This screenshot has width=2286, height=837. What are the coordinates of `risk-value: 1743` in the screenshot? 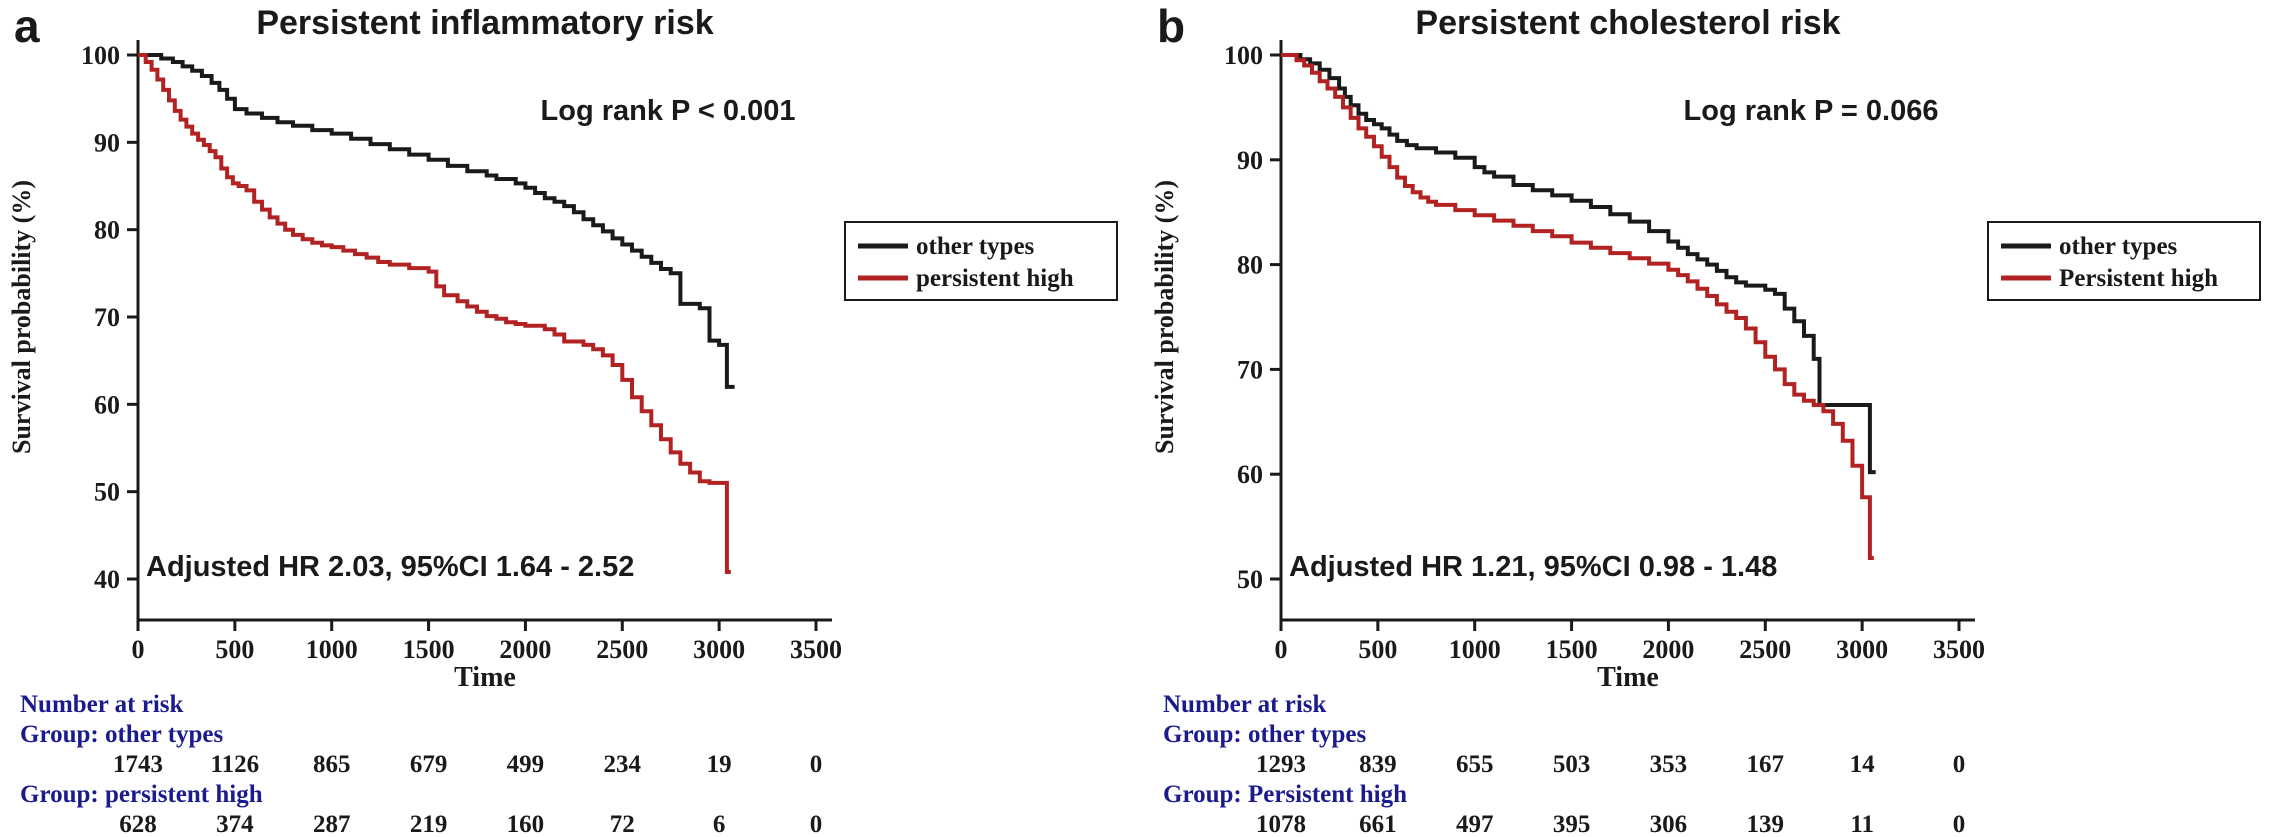 It's located at (138, 764).